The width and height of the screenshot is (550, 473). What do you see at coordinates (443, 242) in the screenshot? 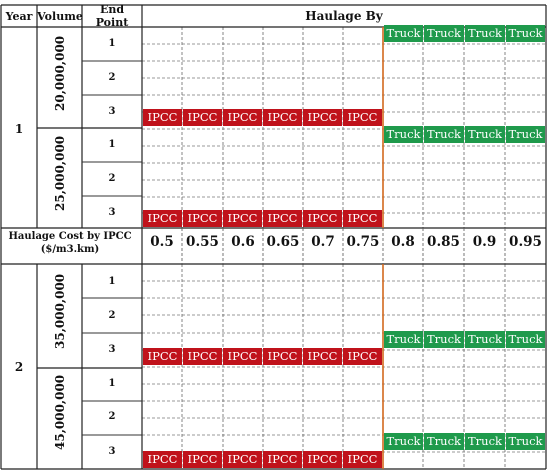
I see `cost-value: 0.85` at bounding box center [443, 242].